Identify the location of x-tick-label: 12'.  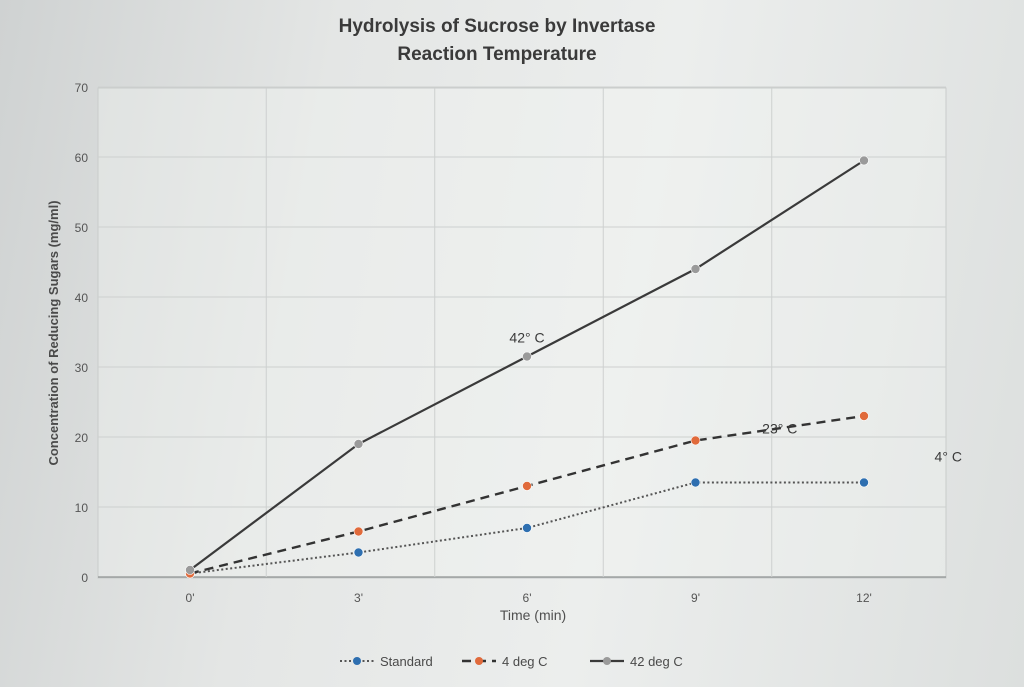
(864, 598).